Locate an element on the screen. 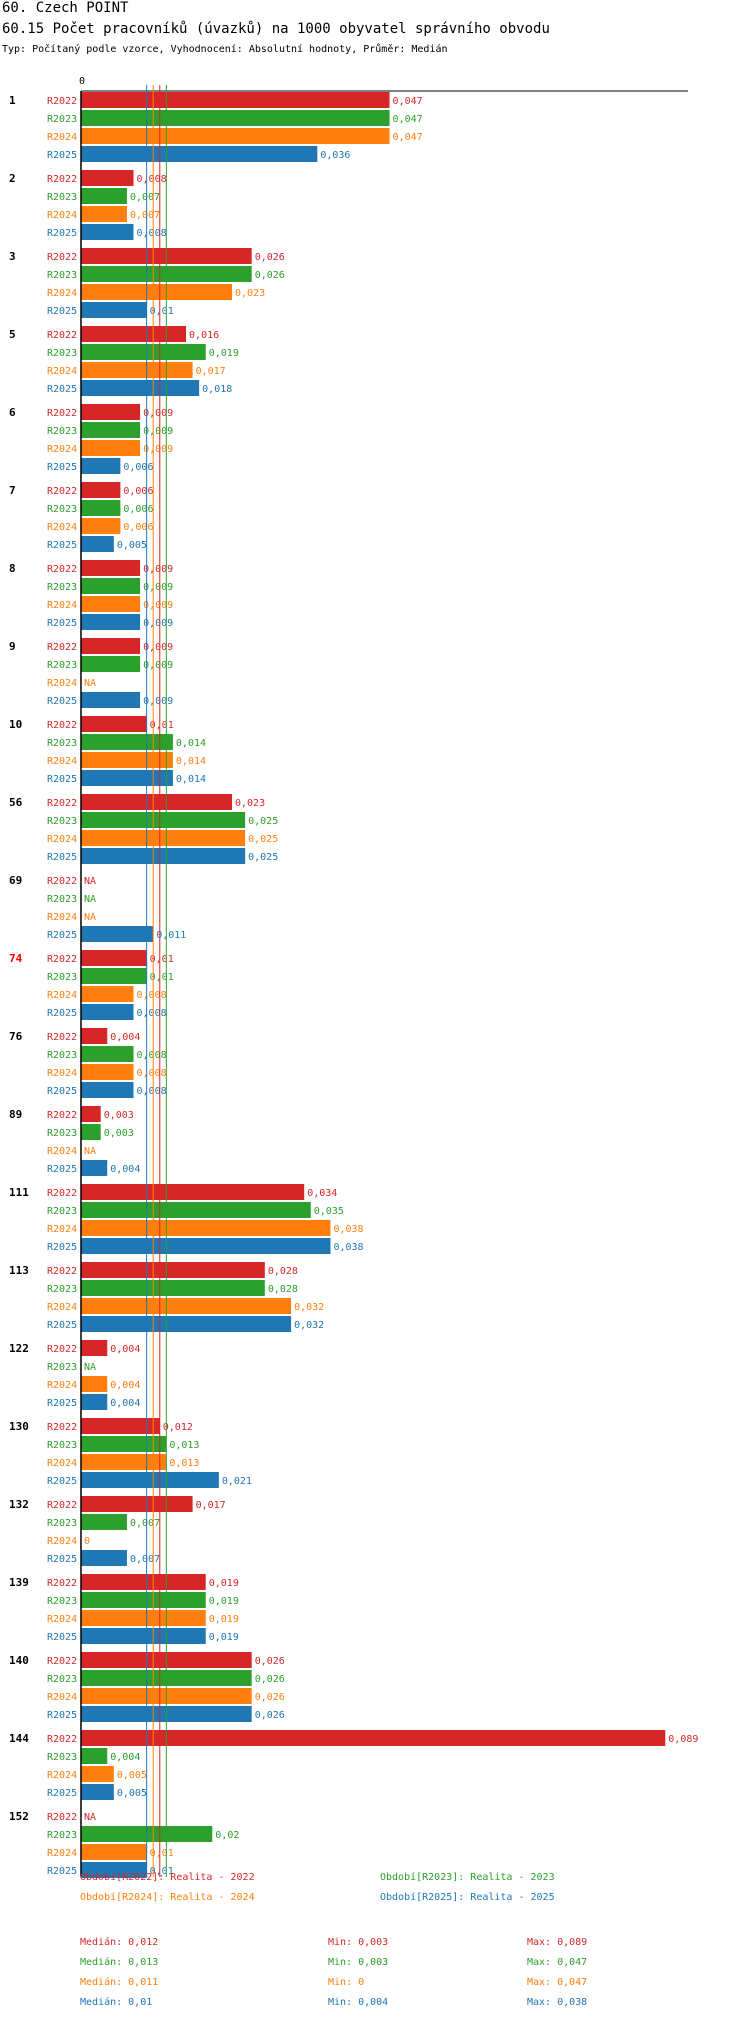  value-label: 0,038 is located at coordinates (348, 1229).